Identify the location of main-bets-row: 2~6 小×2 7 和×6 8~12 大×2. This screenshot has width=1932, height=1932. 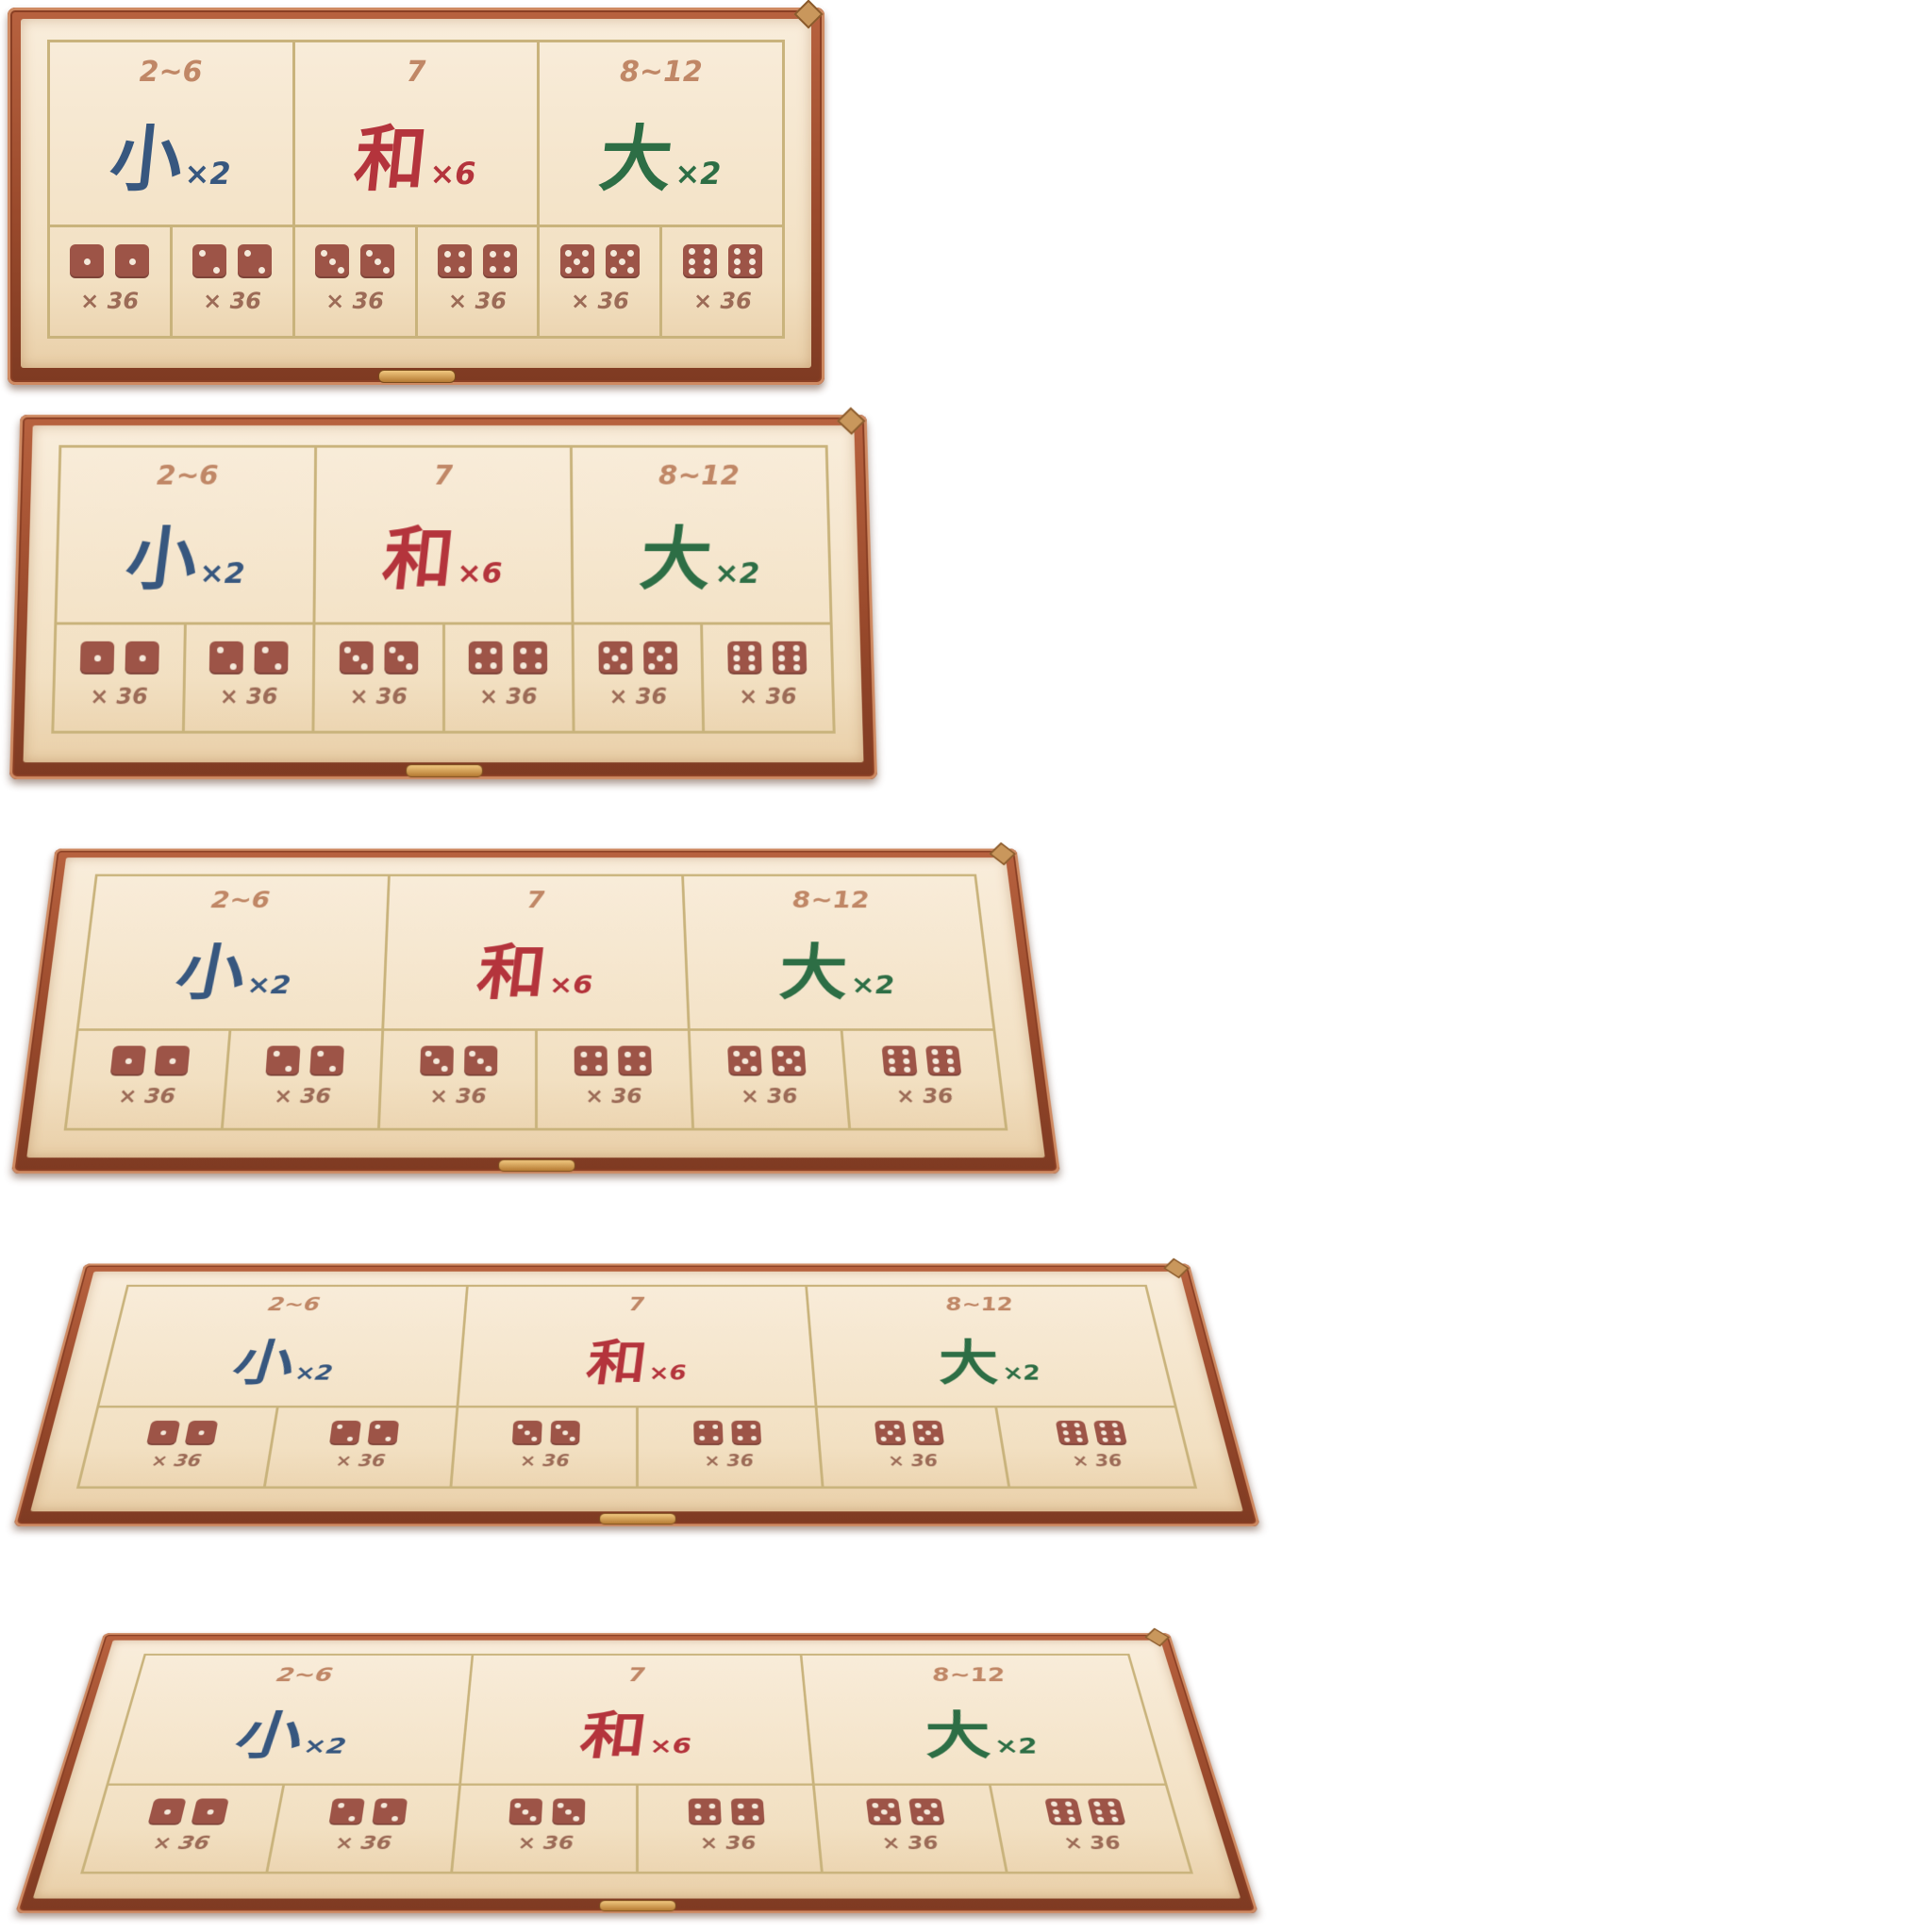
(637, 1348).